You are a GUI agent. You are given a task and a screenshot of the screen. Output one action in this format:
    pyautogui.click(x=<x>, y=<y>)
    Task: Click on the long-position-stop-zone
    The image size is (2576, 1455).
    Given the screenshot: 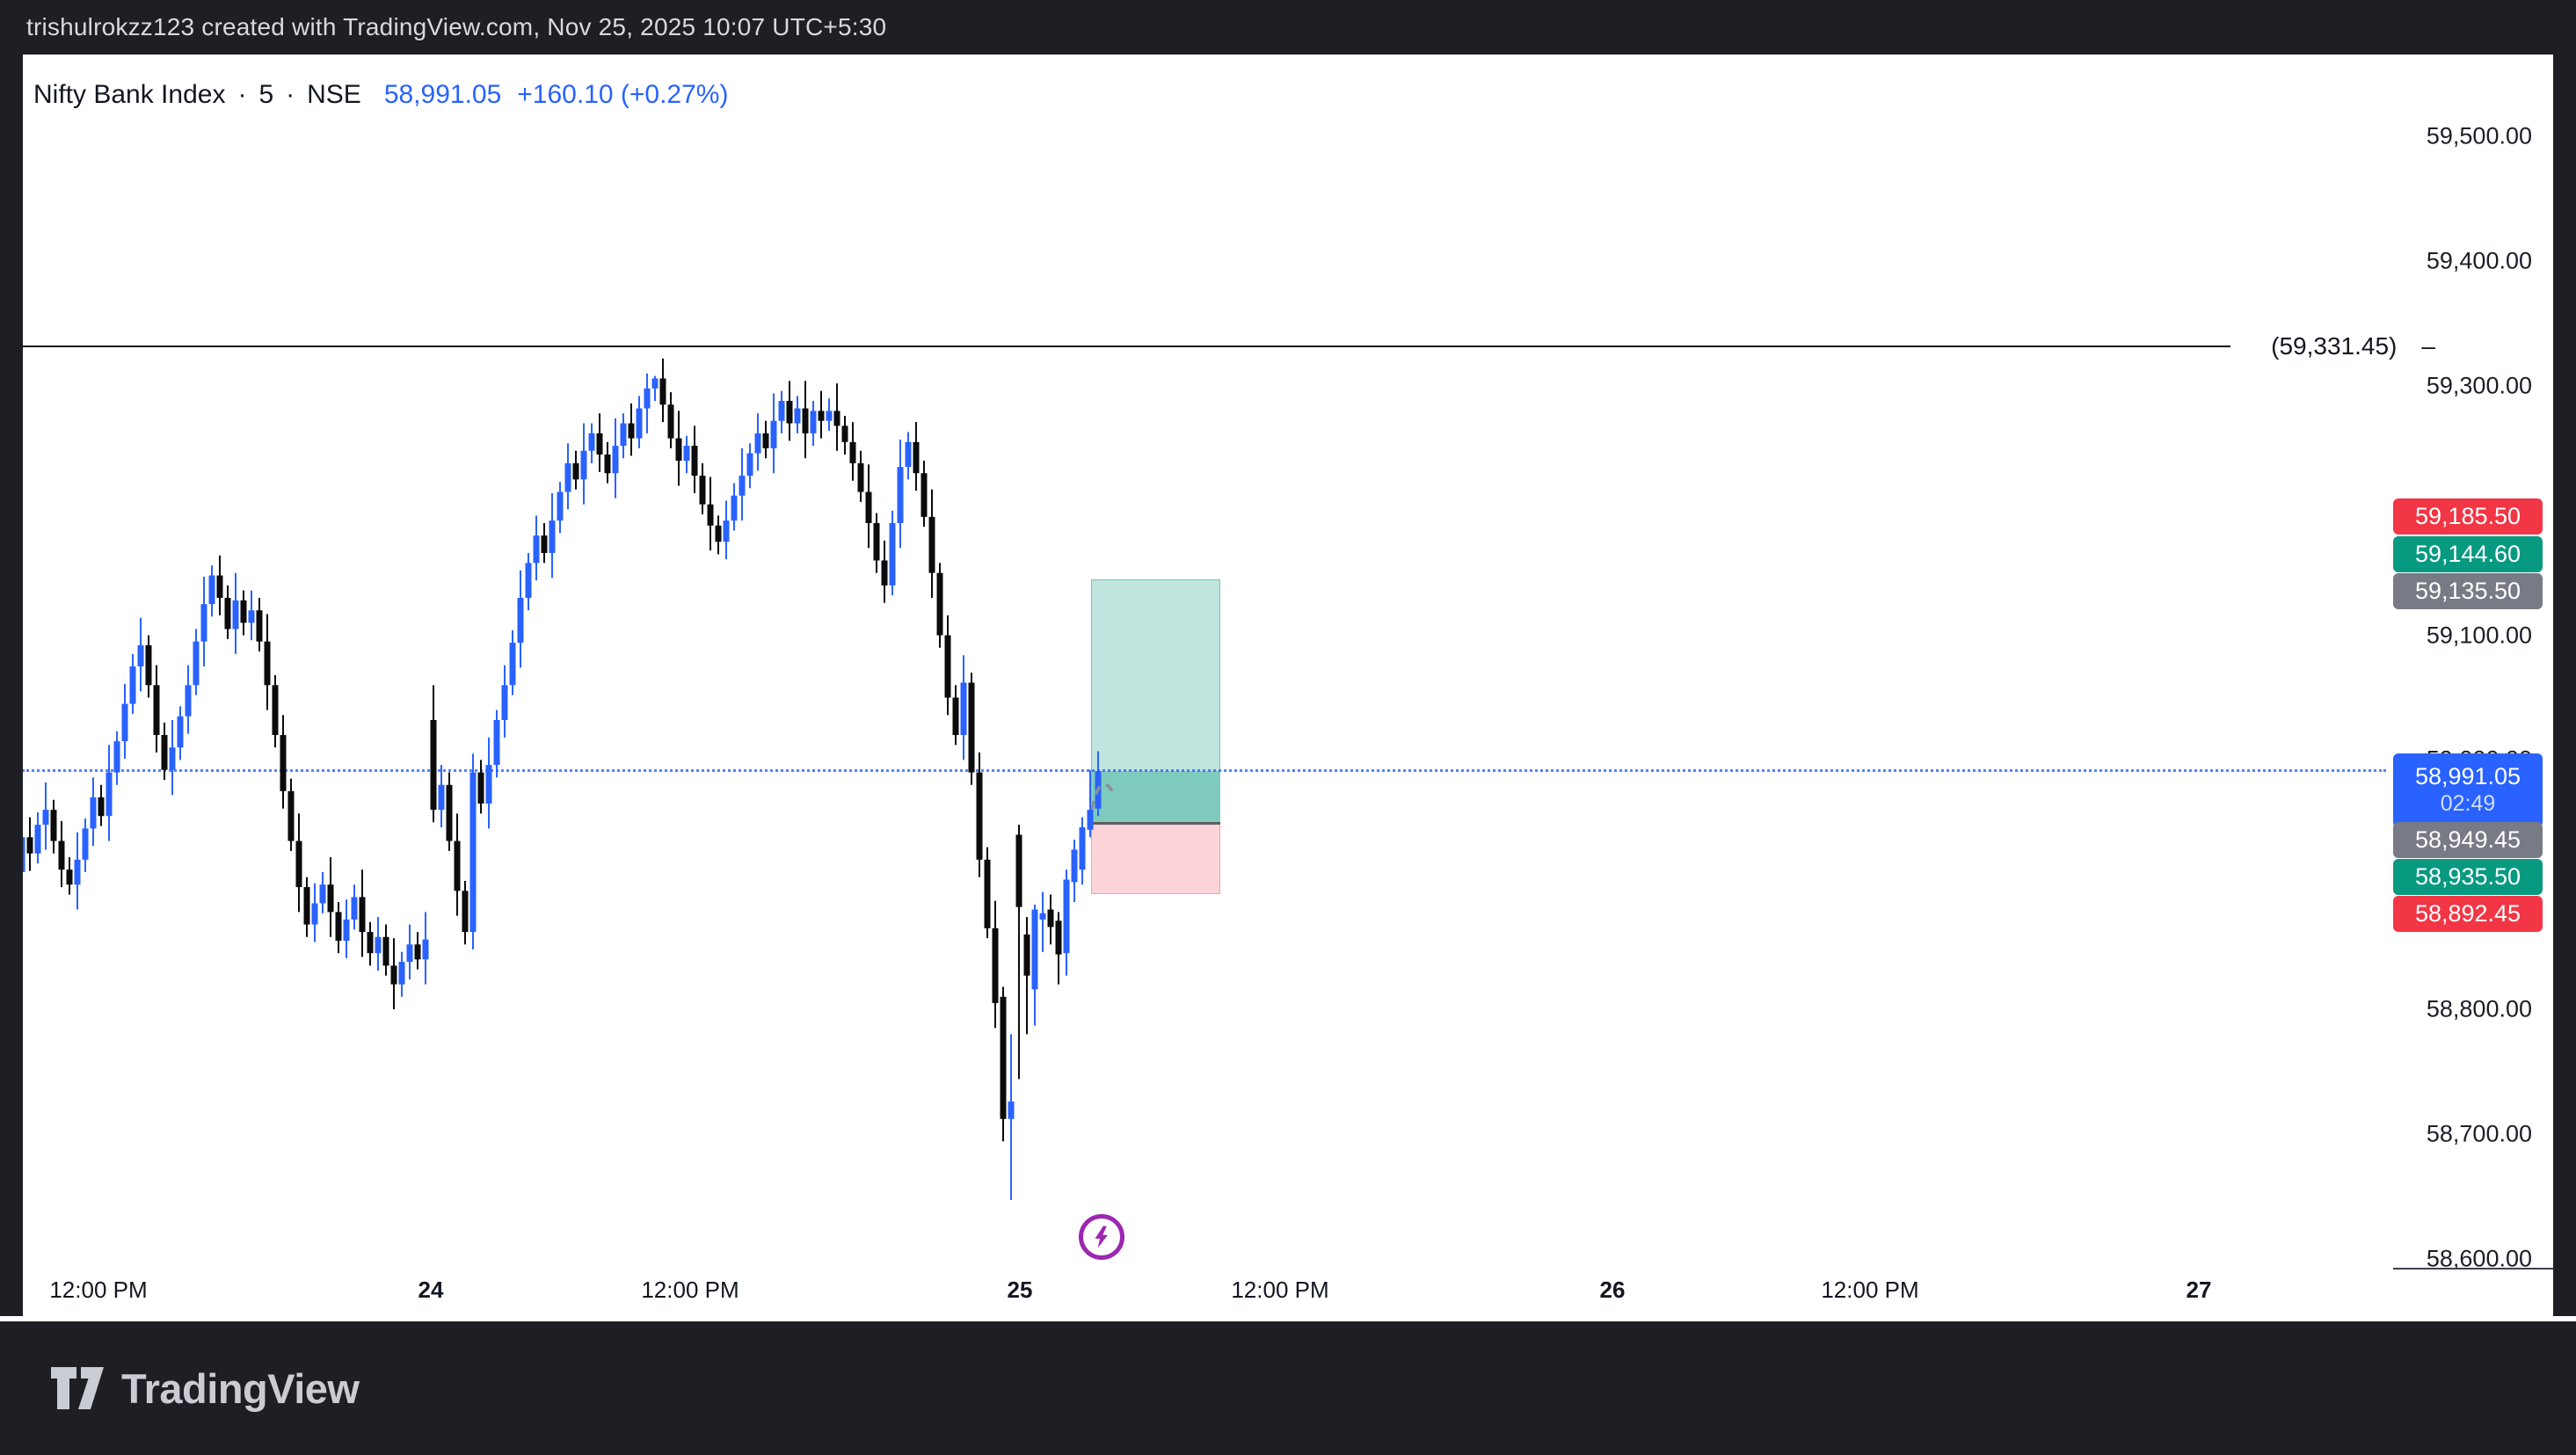 What is the action you would take?
    pyautogui.click(x=1155, y=859)
    